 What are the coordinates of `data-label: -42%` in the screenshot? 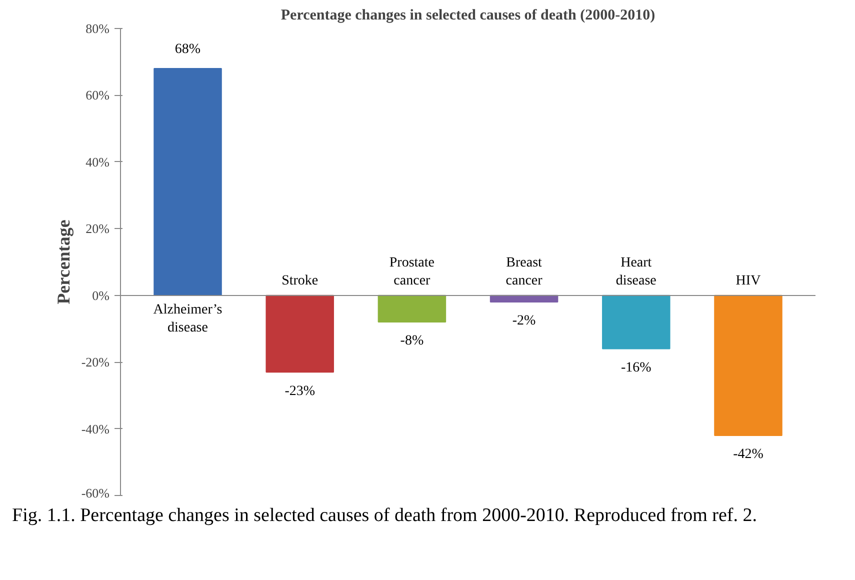 It's located at (748, 454).